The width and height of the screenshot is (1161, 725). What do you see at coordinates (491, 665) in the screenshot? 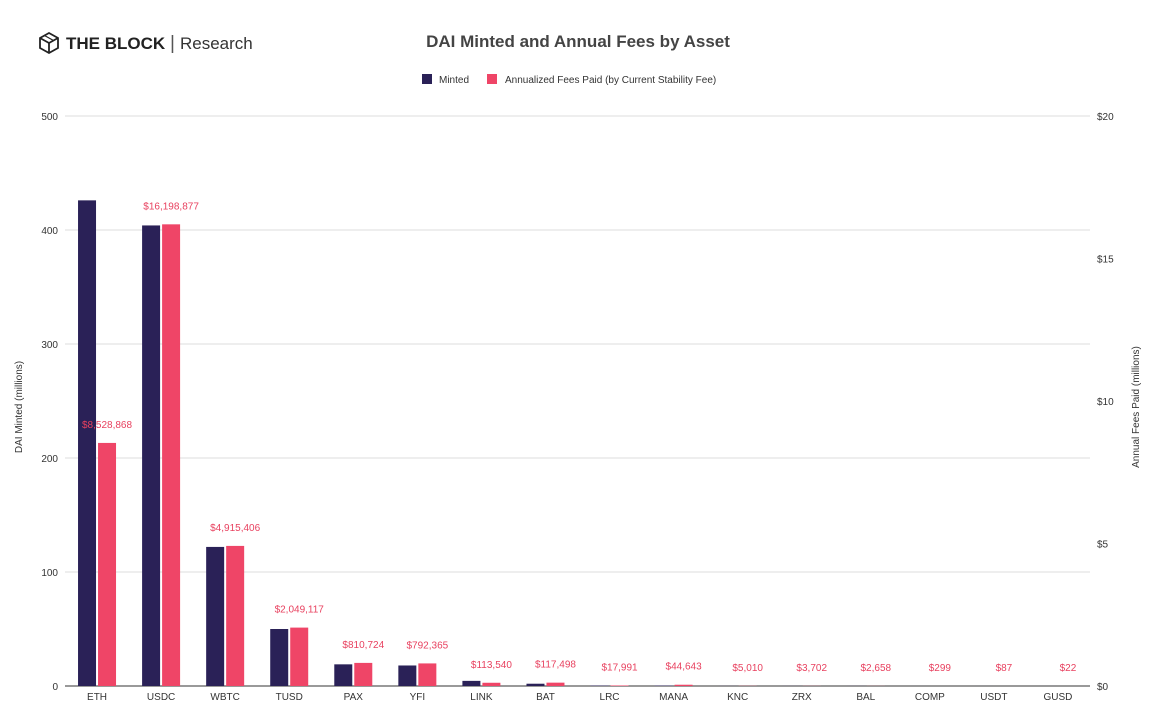
I see `fee-data-label: $113,540` at bounding box center [491, 665].